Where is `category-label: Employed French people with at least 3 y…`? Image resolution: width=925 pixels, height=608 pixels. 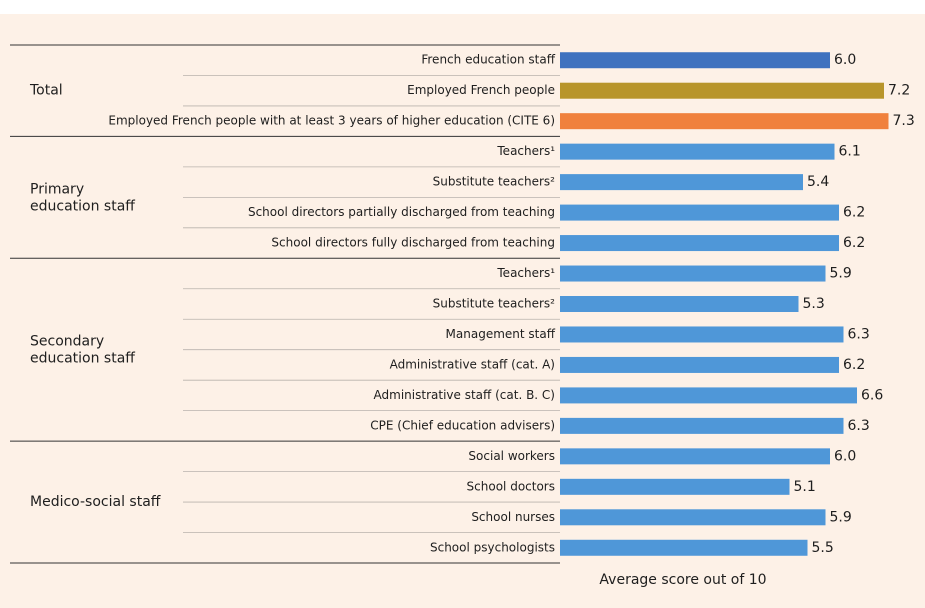
category-label: Employed French people with at least 3 y… is located at coordinates (331, 121).